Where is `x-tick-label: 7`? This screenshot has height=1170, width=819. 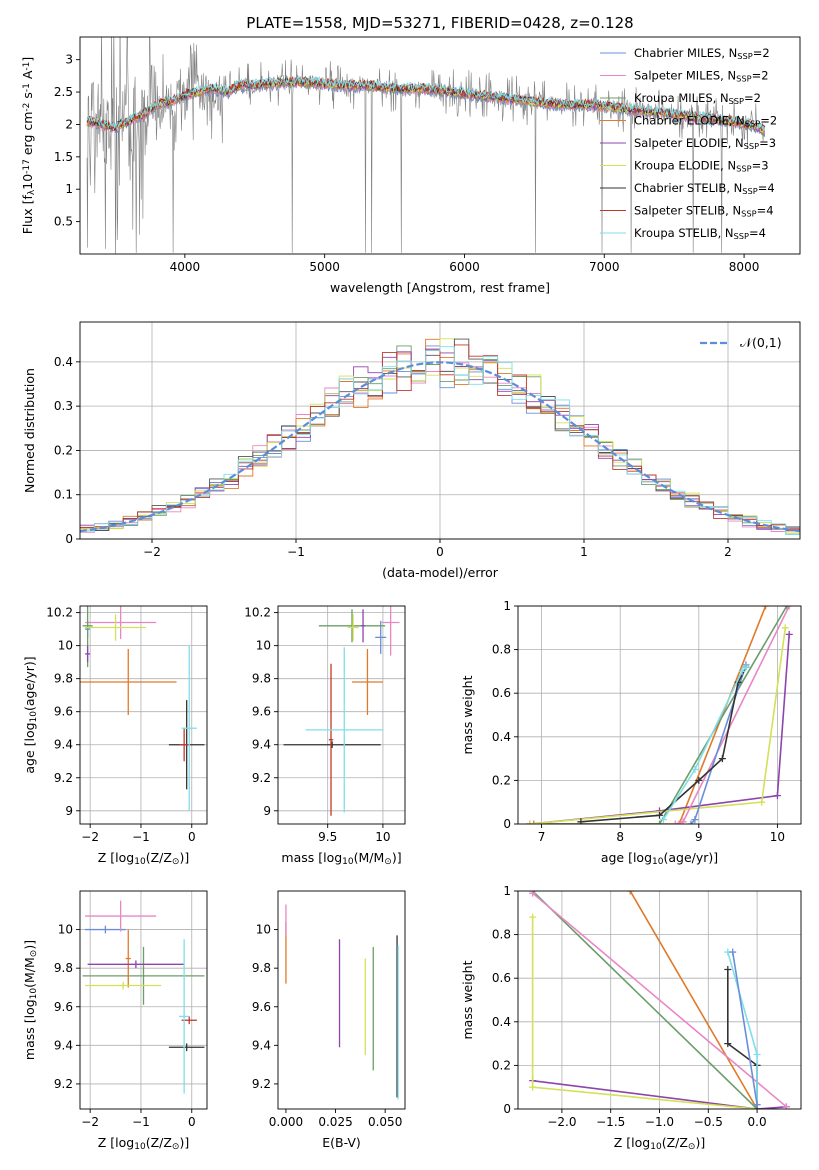 x-tick-label: 7 is located at coordinates (542, 837).